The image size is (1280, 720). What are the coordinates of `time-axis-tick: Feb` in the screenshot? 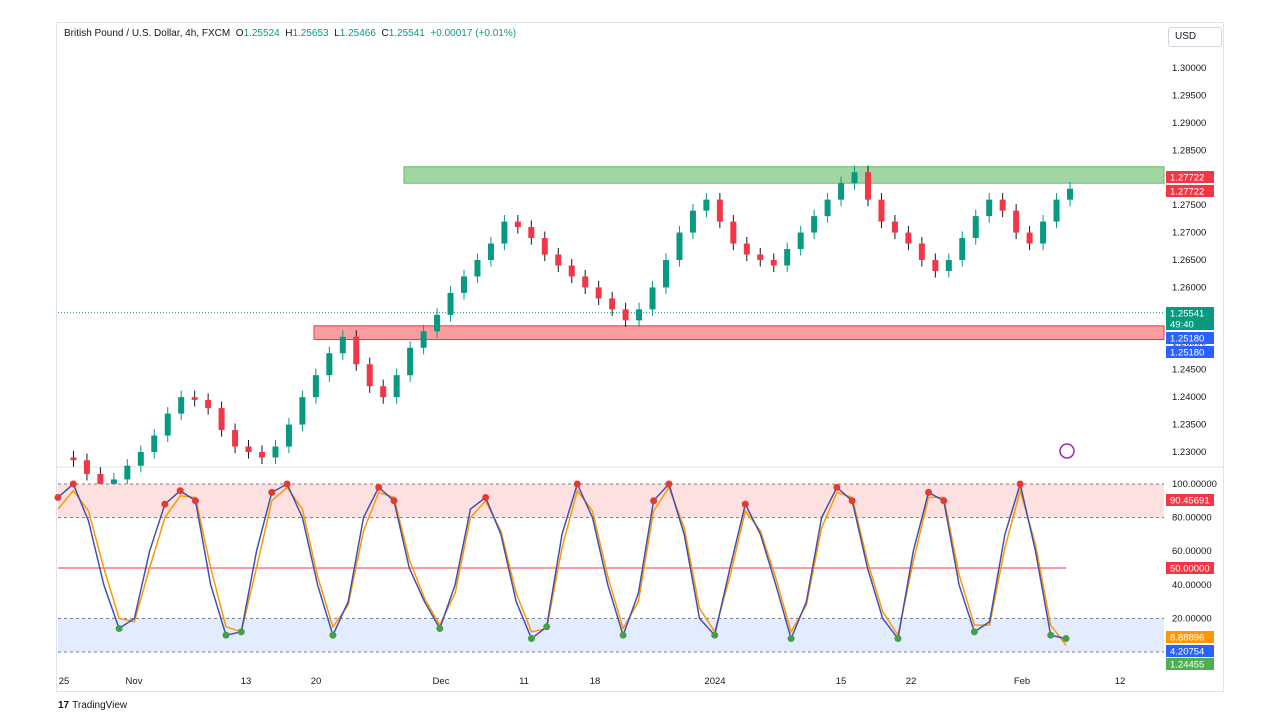 It's located at (1022, 681).